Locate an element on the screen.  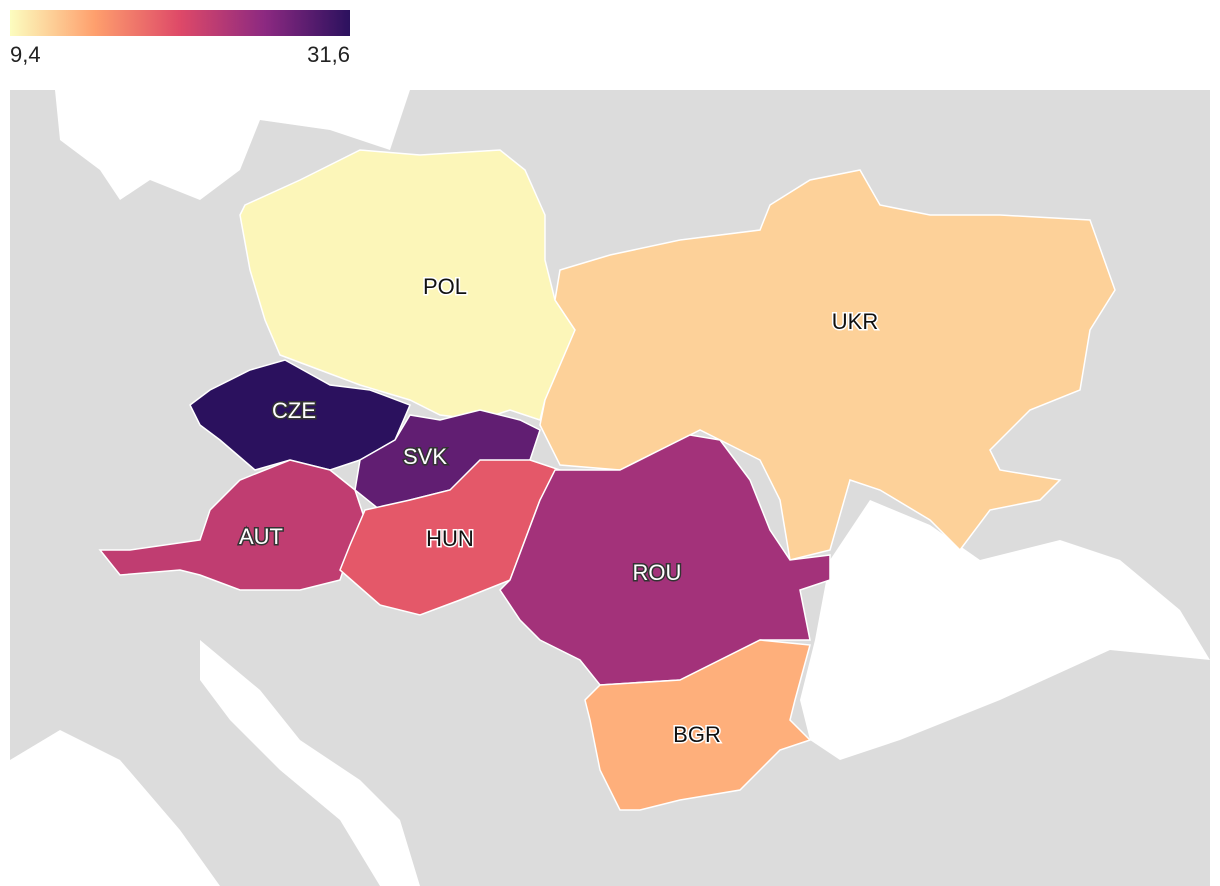
legend-tick-label: 31,6 is located at coordinates (328, 54).